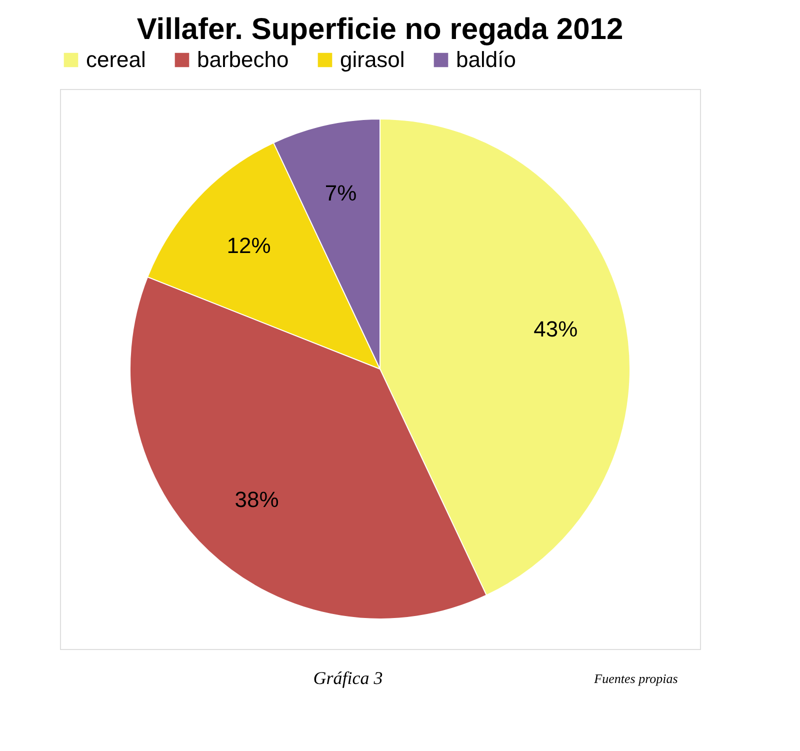  I want to click on data-label: 38%, so click(256, 499).